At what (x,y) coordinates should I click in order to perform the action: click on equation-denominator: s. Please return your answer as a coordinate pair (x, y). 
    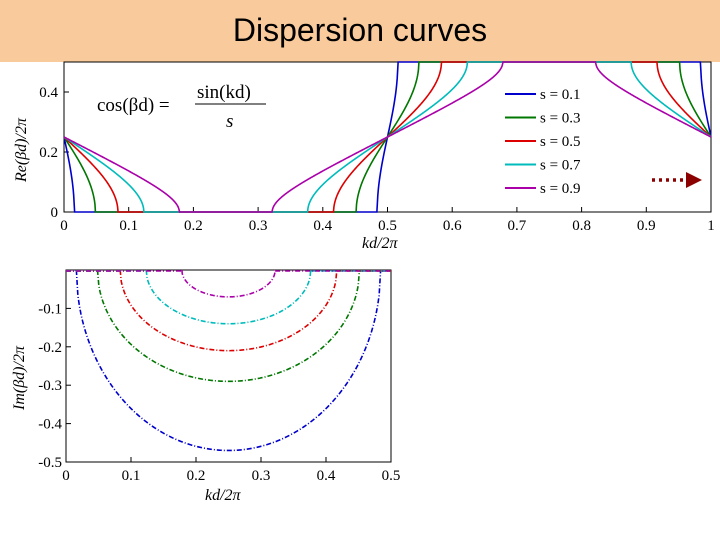
    Looking at the image, I should click on (229, 121).